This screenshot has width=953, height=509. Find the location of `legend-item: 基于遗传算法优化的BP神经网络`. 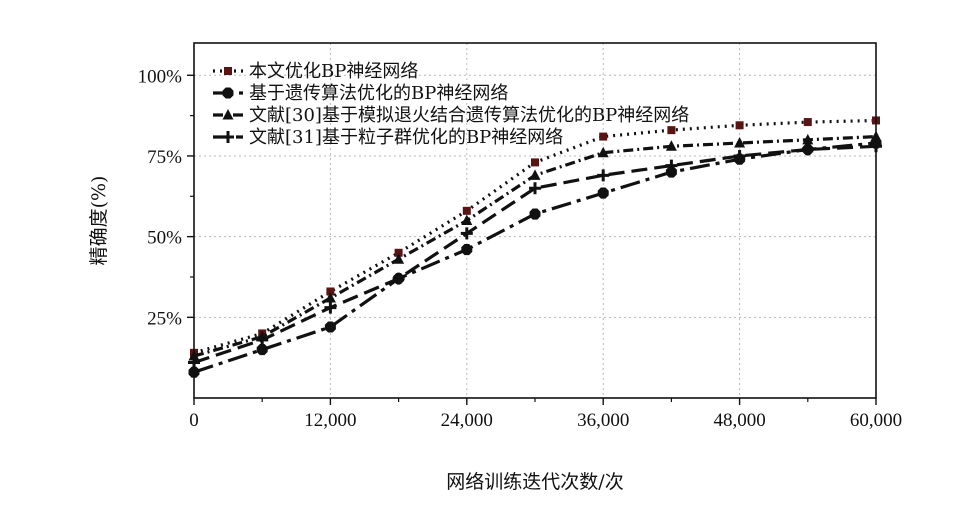

legend-item: 基于遗传算法优化的BP神经网络 is located at coordinates (360, 93).